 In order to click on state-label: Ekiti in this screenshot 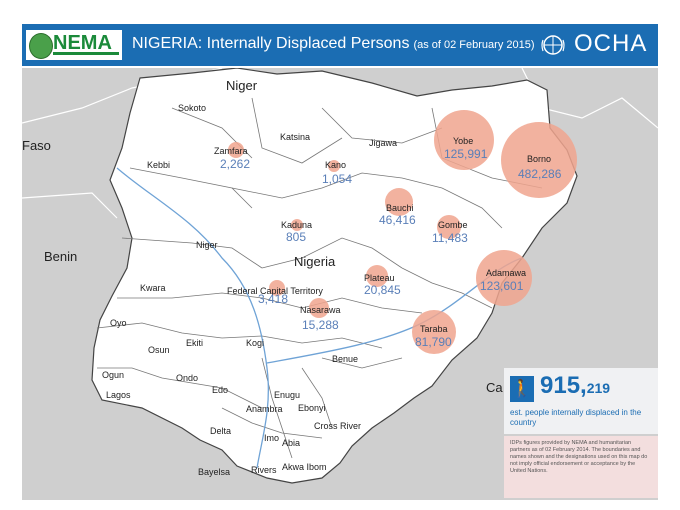, I will do `click(194, 343)`.